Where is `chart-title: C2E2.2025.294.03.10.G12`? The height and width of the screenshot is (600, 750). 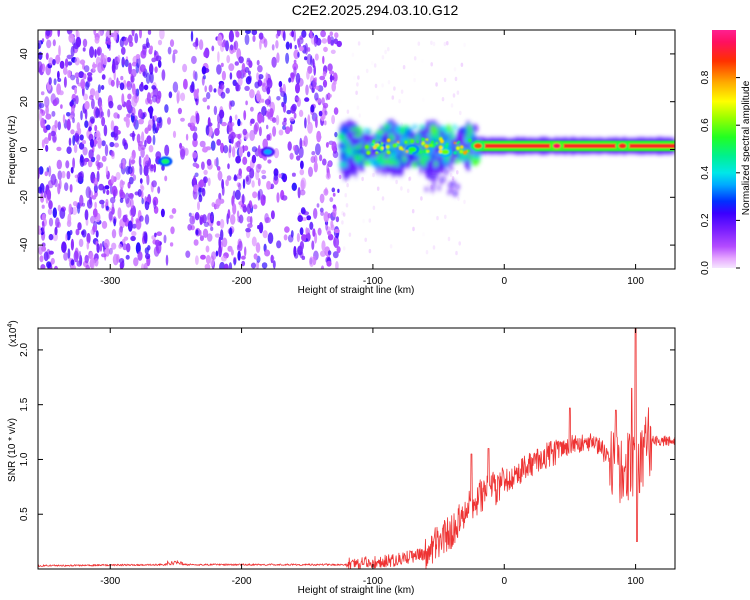 chart-title: C2E2.2025.294.03.10.G12 is located at coordinates (375, 10).